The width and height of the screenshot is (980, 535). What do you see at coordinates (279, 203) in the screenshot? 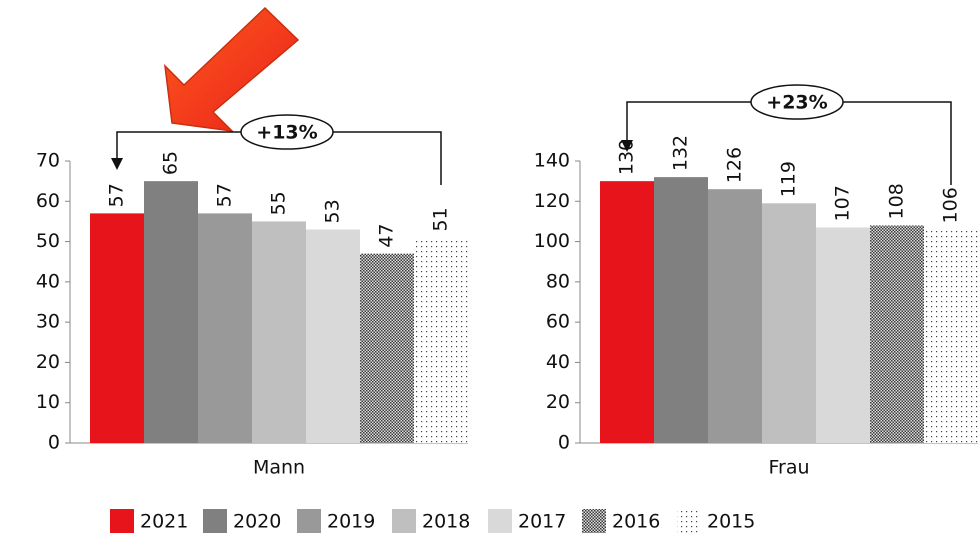
I see `value-label: 55` at bounding box center [279, 203].